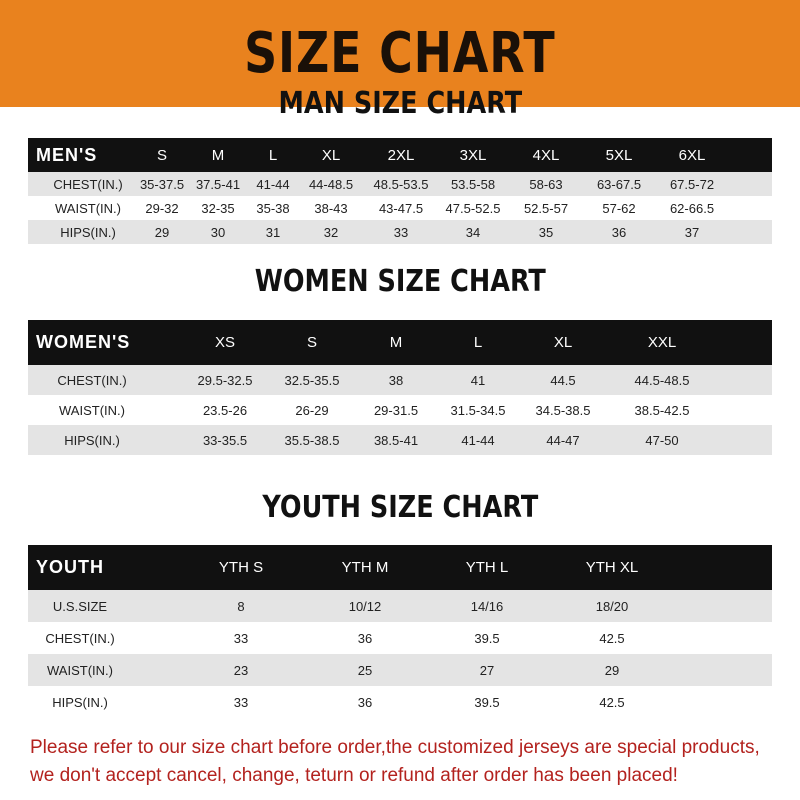  What do you see at coordinates (70, 567) in the screenshot?
I see `table-group-label: YOUTH` at bounding box center [70, 567].